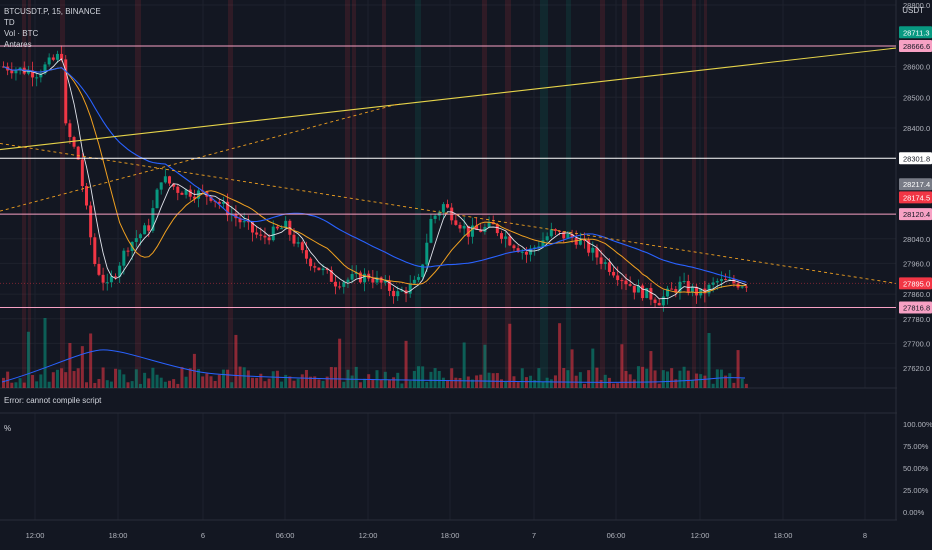 Image resolution: width=932 pixels, height=550 pixels. I want to click on indicator-antares: Antares, so click(18, 44).